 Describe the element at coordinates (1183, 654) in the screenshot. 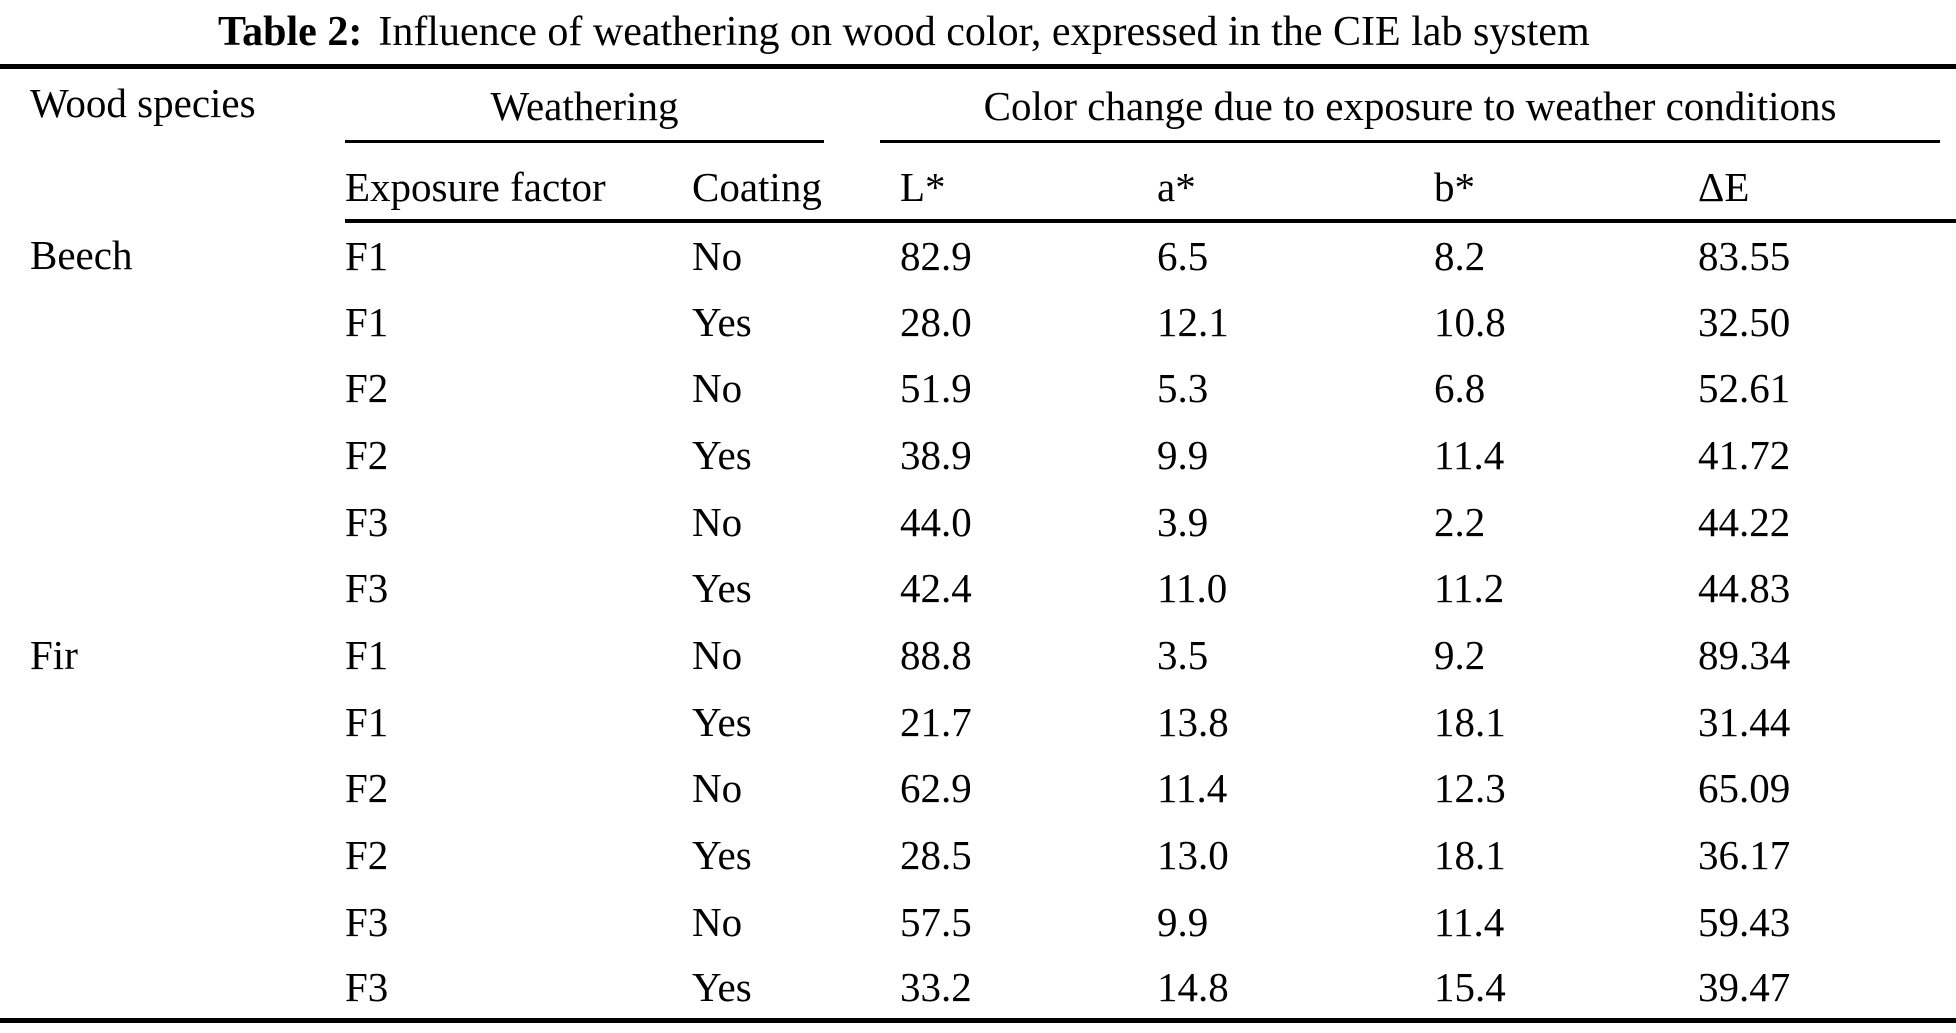

I see `cell-a: 3.5` at that location.